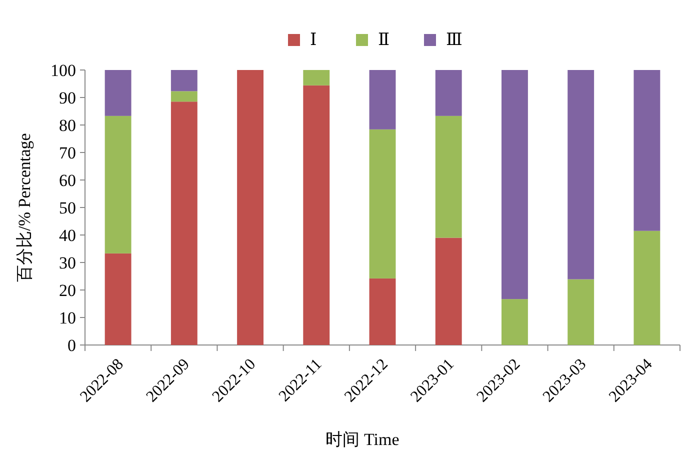  What do you see at coordinates (67, 153) in the screenshot?
I see `y-tick-label: 70` at bounding box center [67, 153].